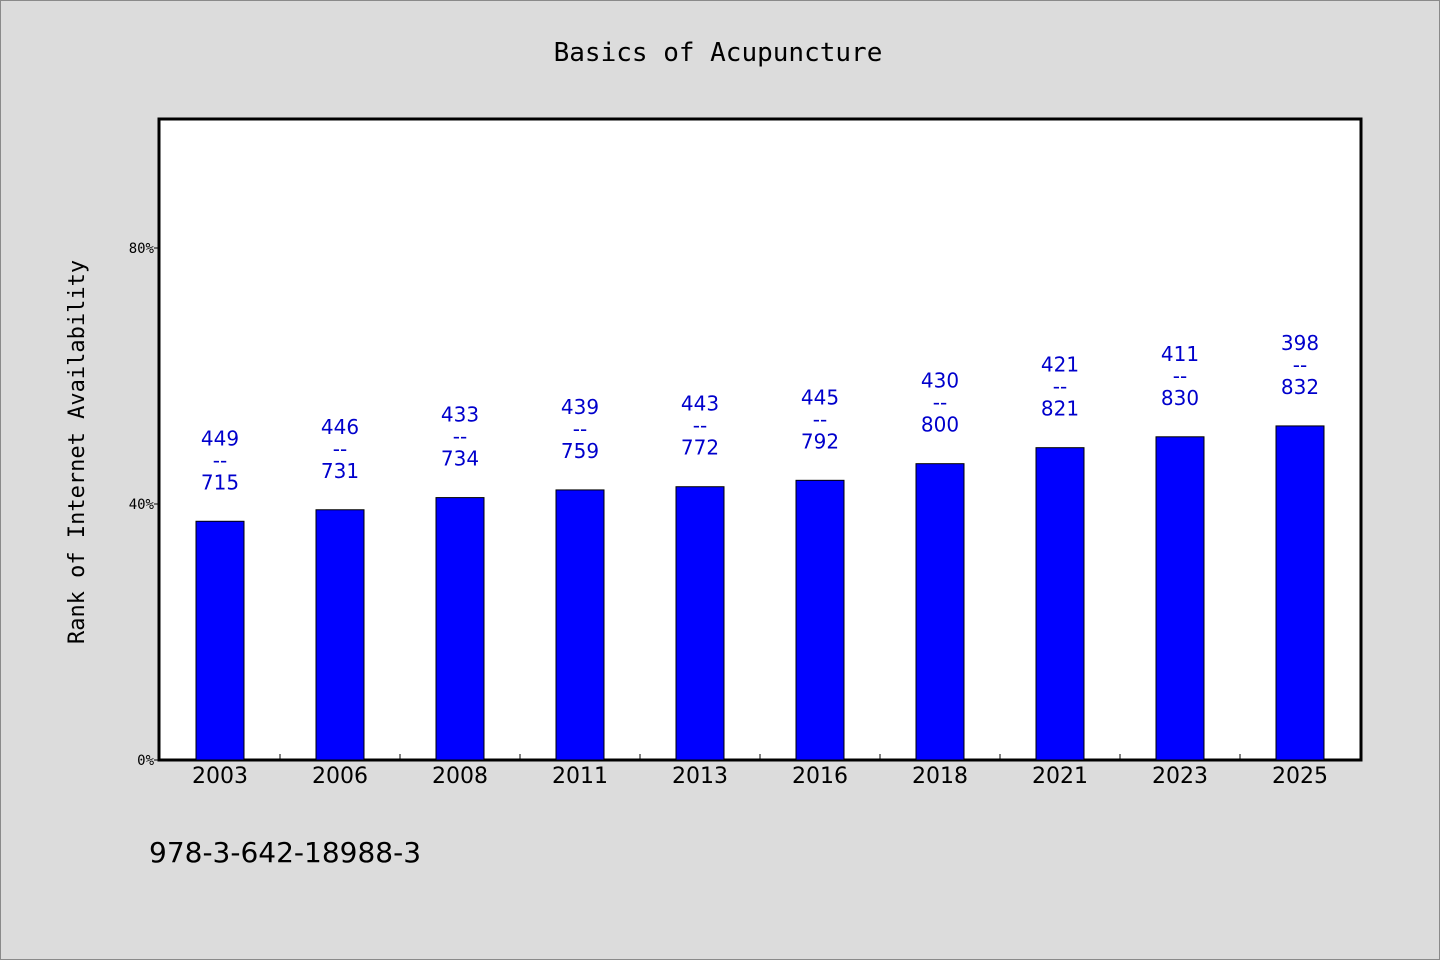  What do you see at coordinates (700, 776) in the screenshot?
I see `x-tick-label-2013: 2013` at bounding box center [700, 776].